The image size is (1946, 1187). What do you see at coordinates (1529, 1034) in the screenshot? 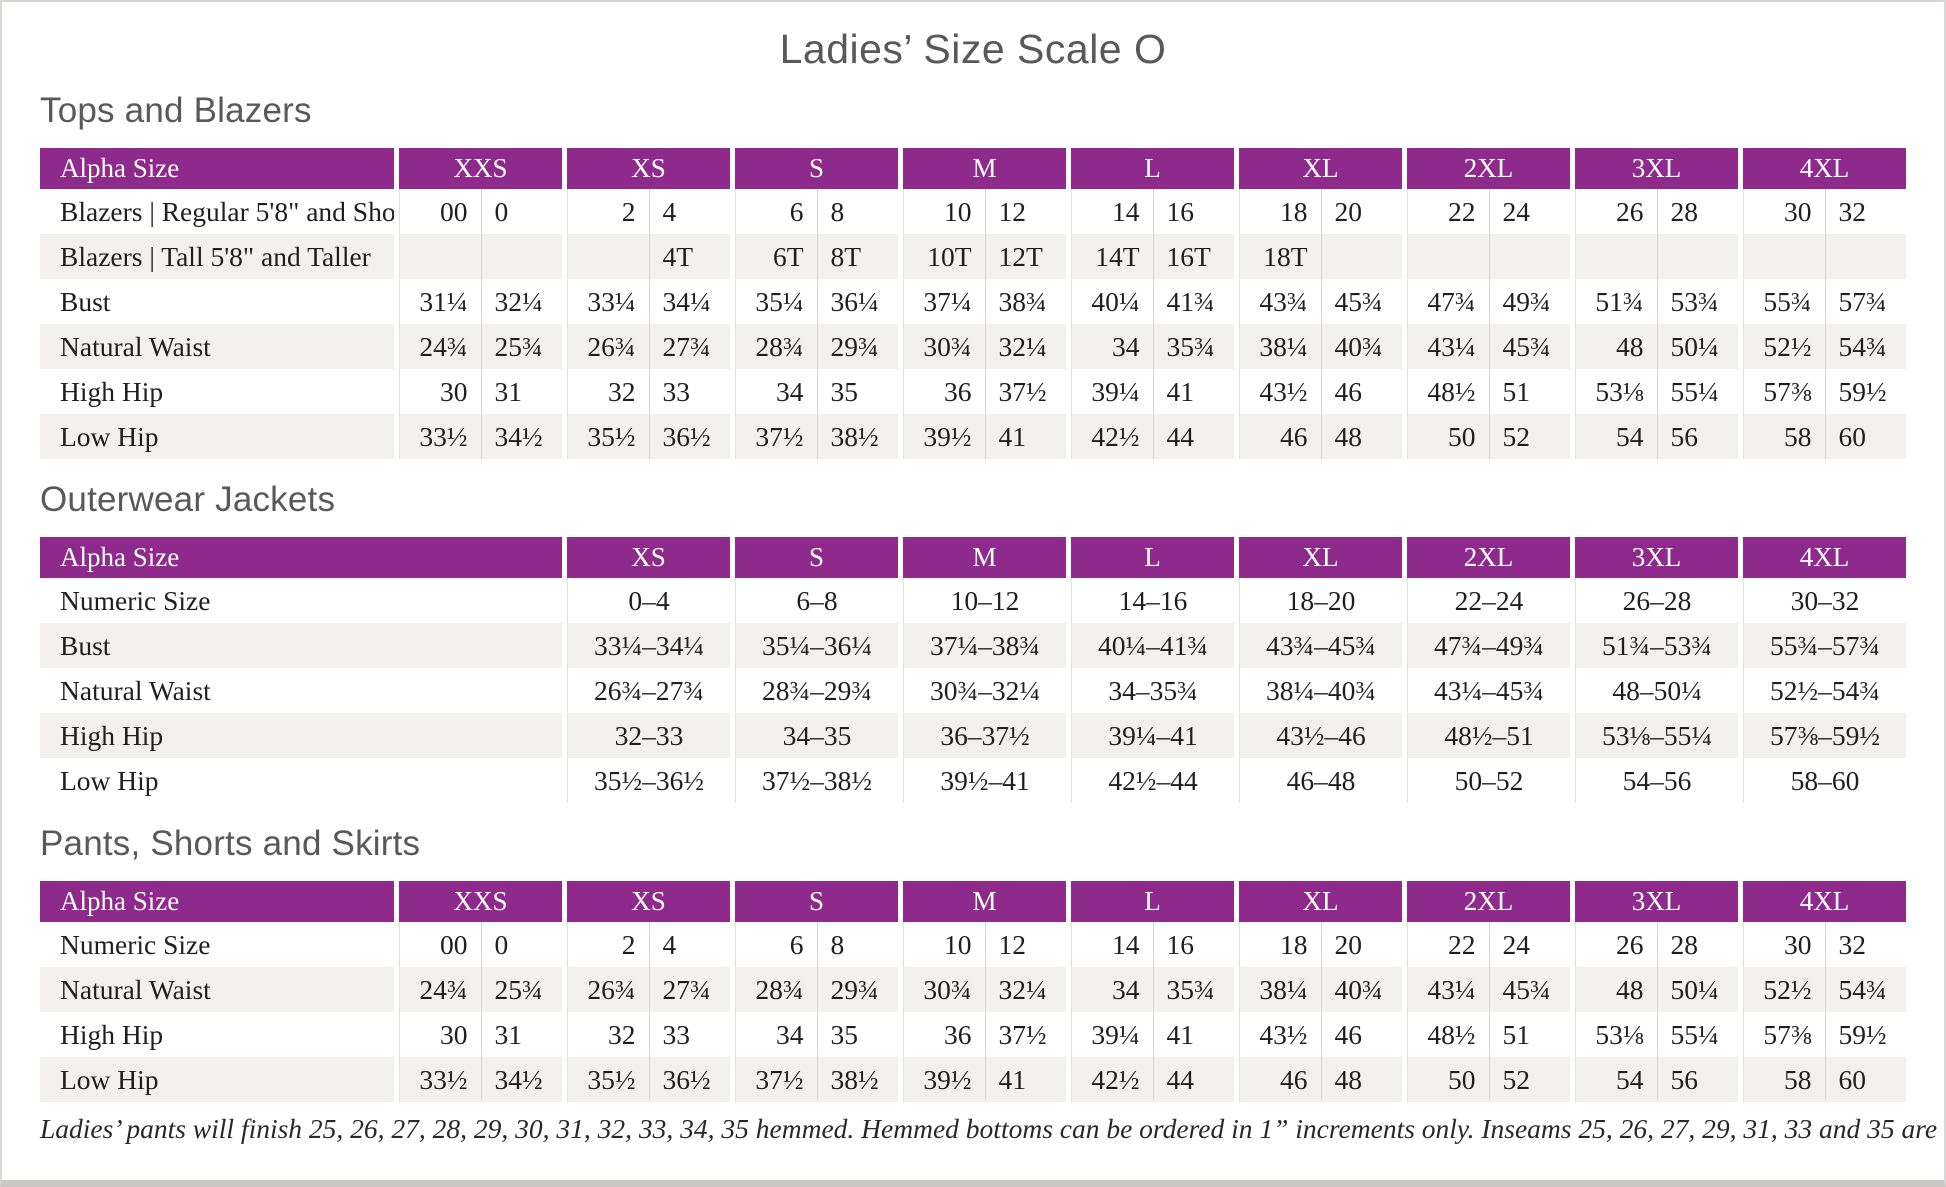
I see `size-value: 51` at bounding box center [1529, 1034].